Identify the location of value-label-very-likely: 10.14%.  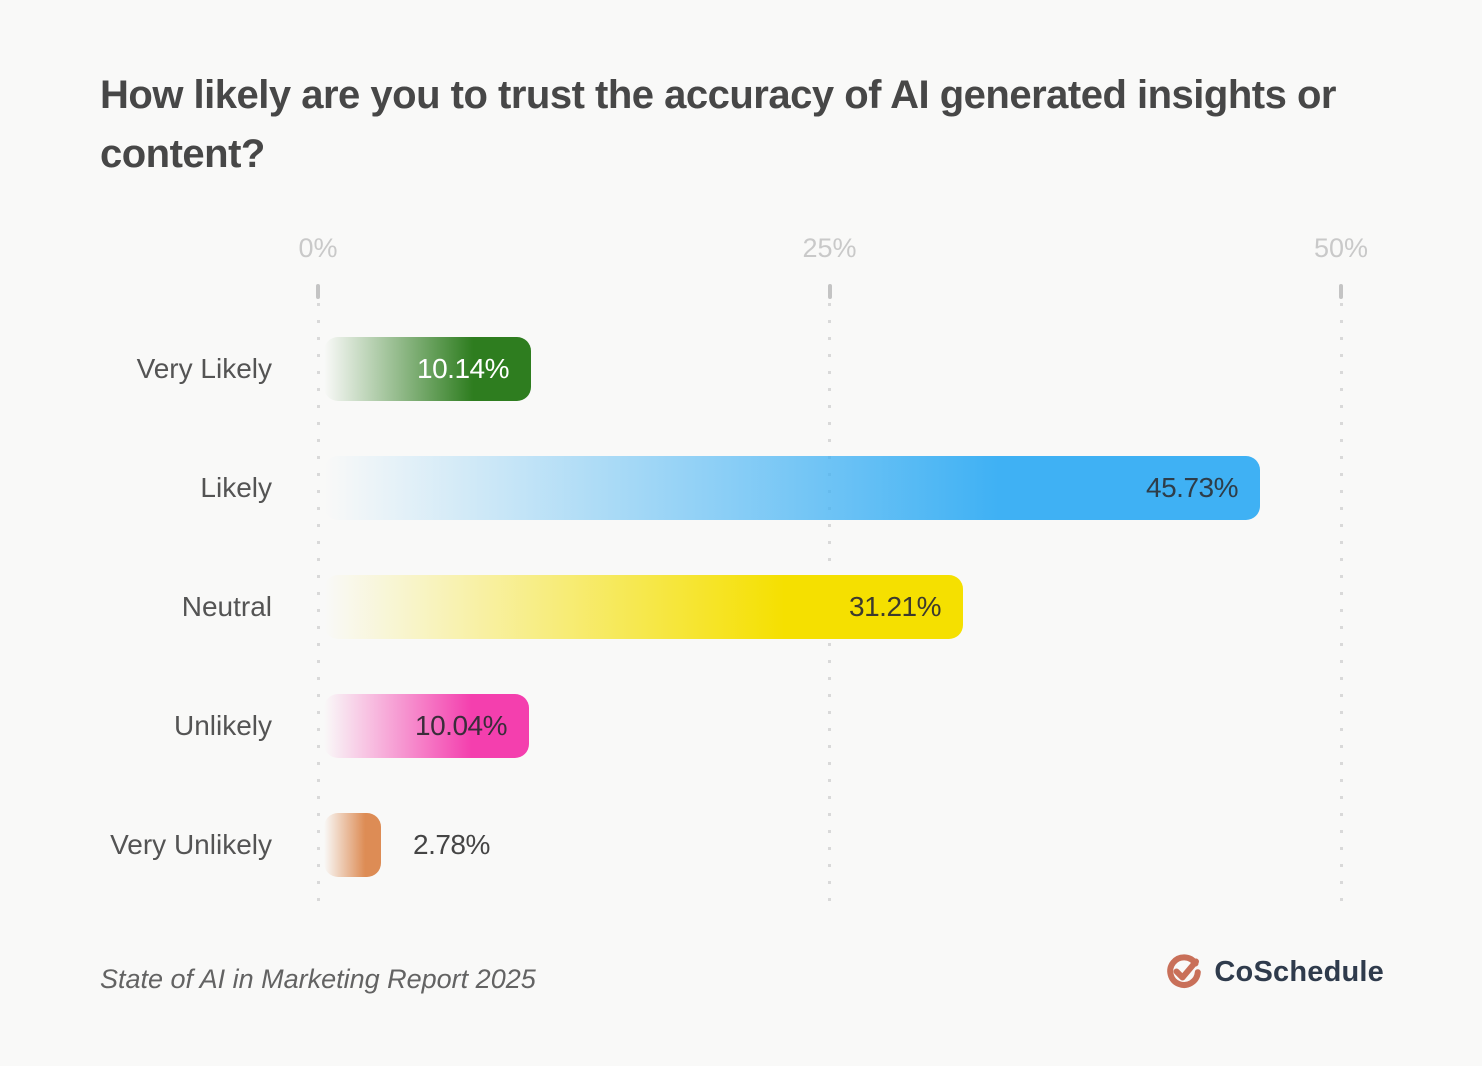
(463, 368).